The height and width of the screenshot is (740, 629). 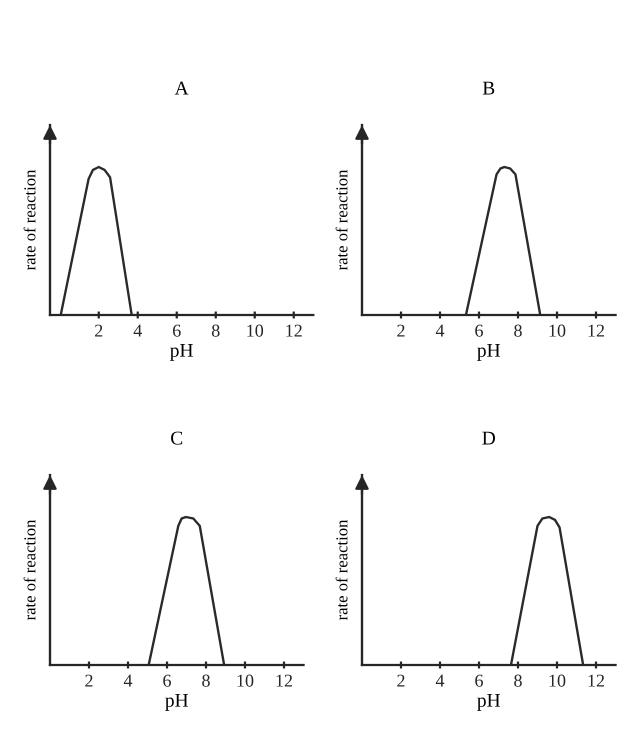 I want to click on chart-title: C, so click(x=176, y=438).